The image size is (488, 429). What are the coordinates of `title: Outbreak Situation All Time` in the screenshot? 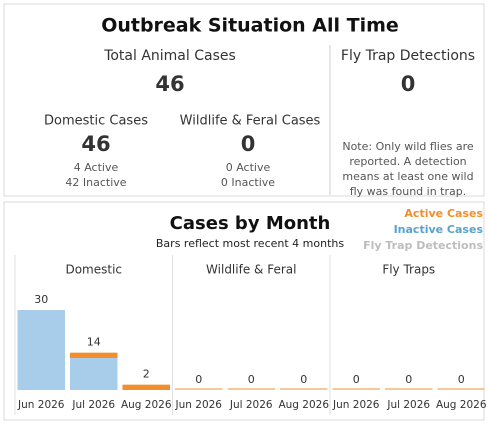 It's located at (250, 26).